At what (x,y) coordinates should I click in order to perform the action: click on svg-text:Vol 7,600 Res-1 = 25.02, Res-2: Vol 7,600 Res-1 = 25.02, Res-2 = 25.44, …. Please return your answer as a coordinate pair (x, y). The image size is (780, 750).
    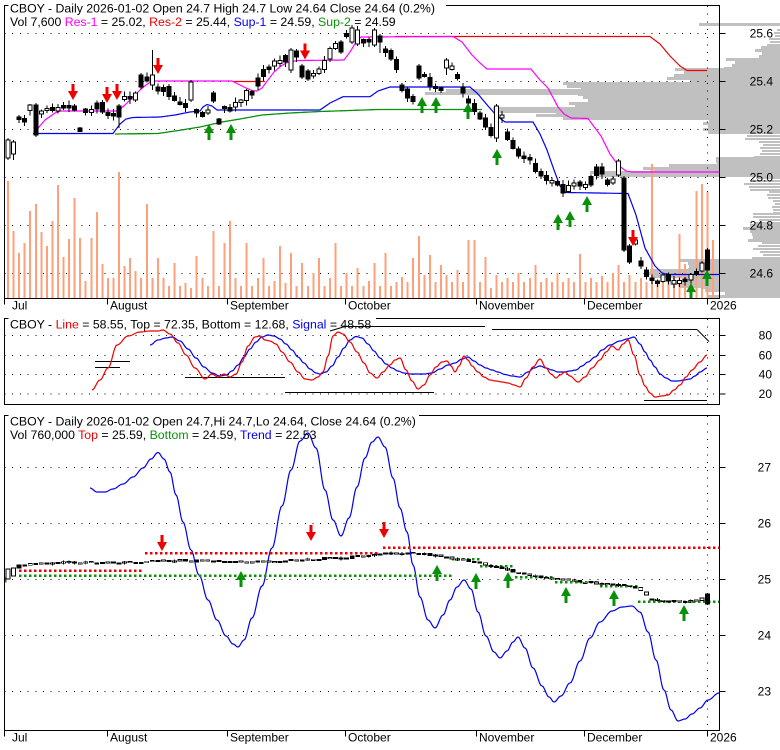
    Looking at the image, I should click on (203, 22).